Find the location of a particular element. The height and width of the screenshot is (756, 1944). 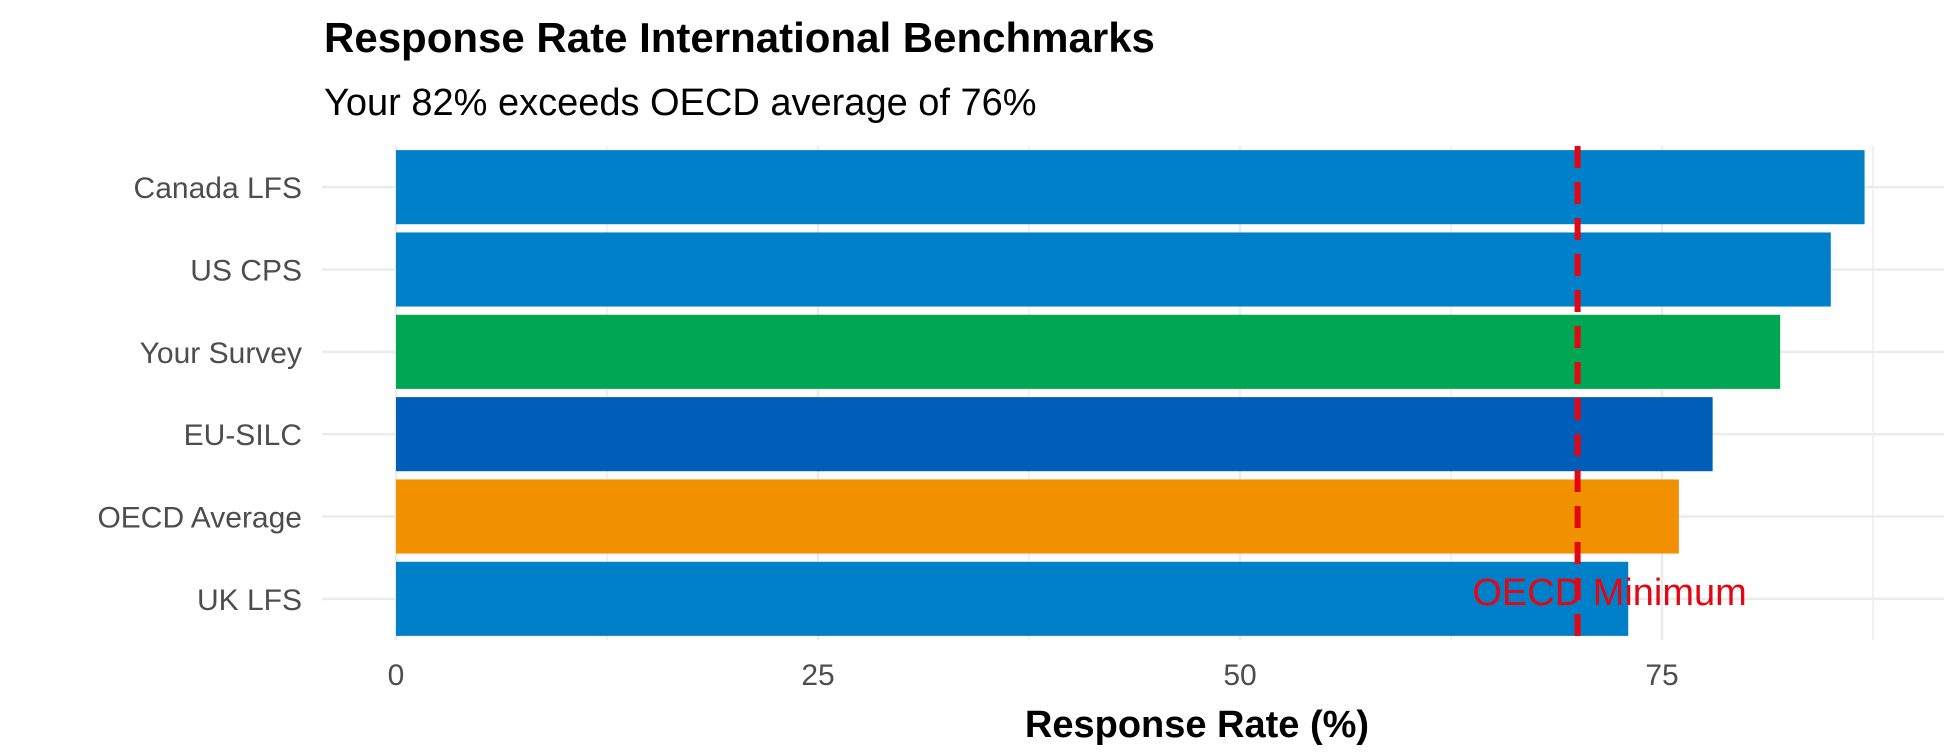

y-tick-label: Your Survey is located at coordinates (221, 353).